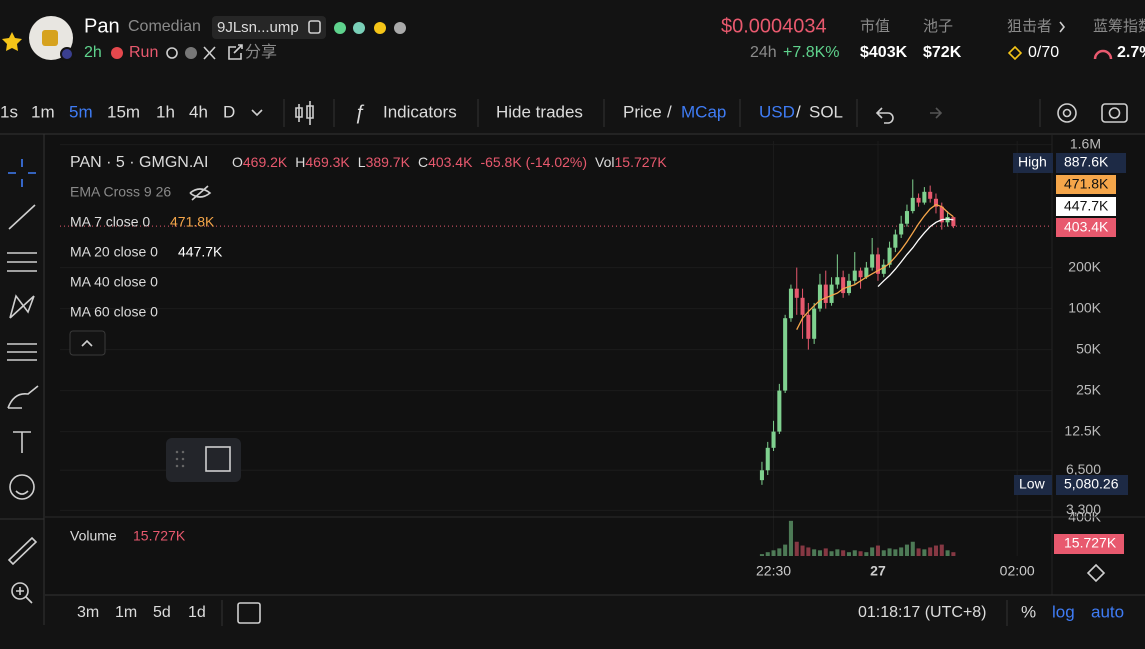 The image size is (1145, 649). I want to click on indicators-icon: ƒ, so click(359, 112).